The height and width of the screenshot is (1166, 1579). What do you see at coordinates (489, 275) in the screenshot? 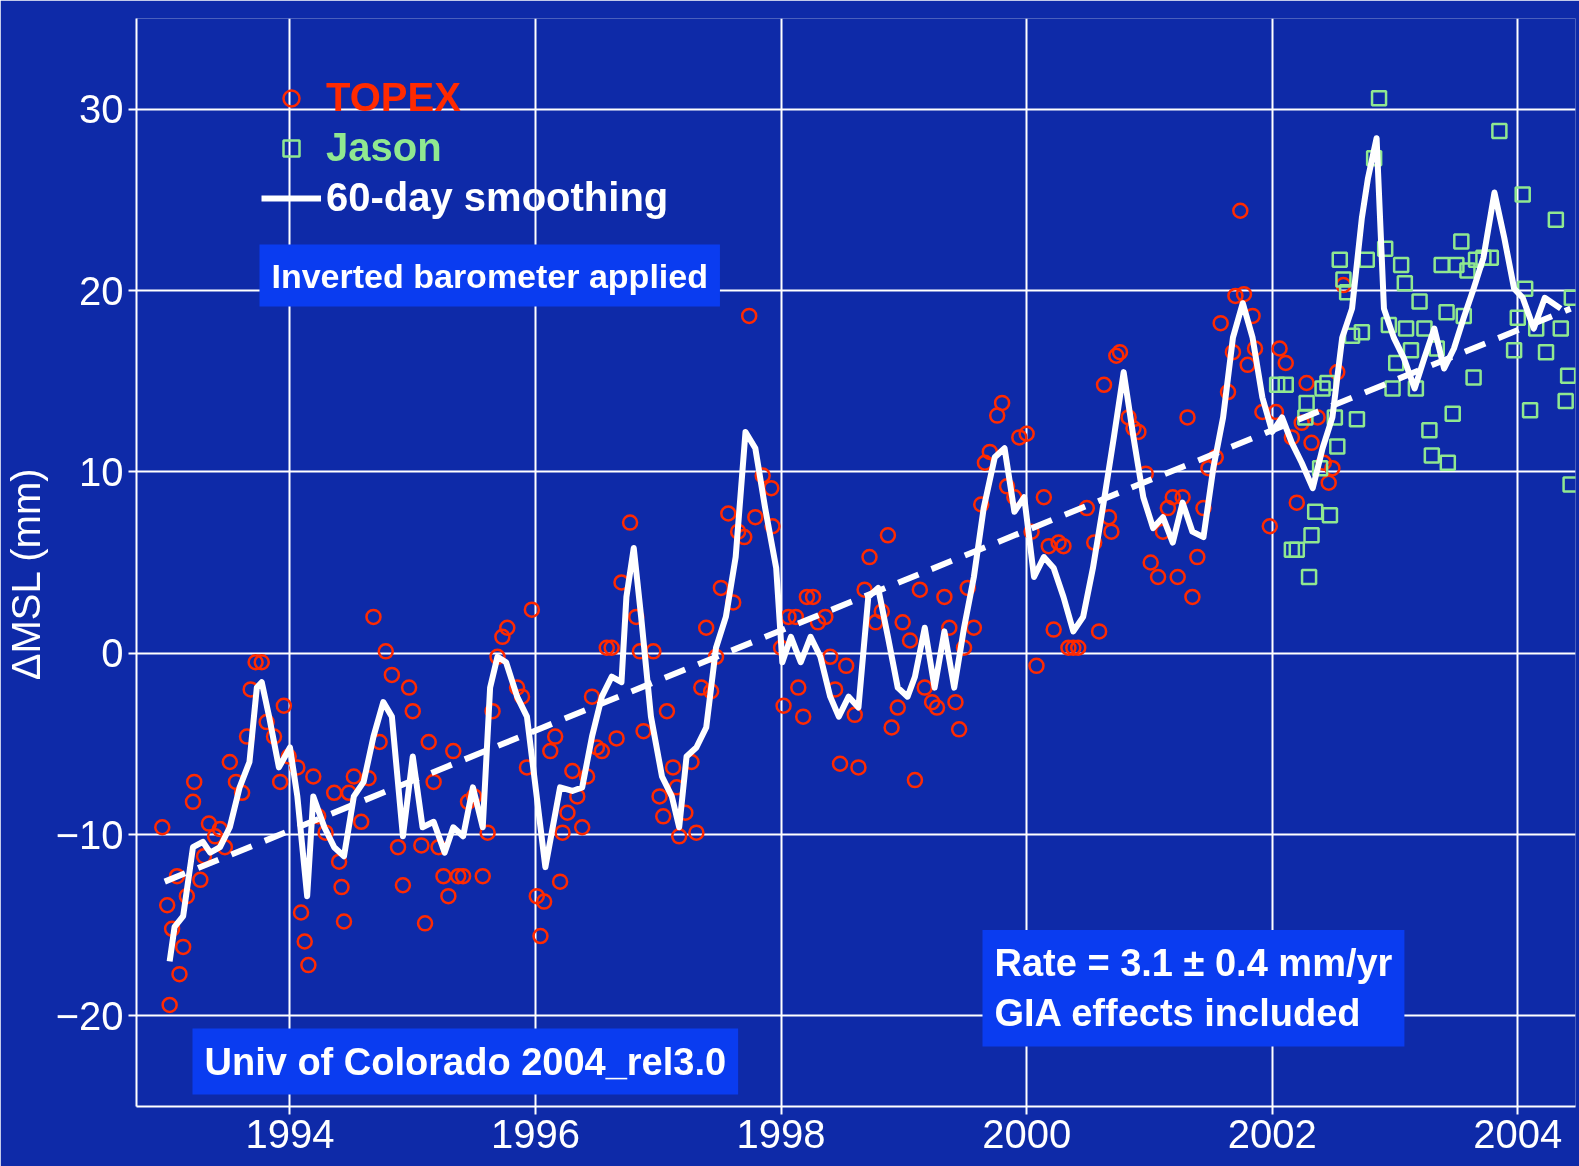
I see `annotation: Inverted barometer applied` at bounding box center [489, 275].